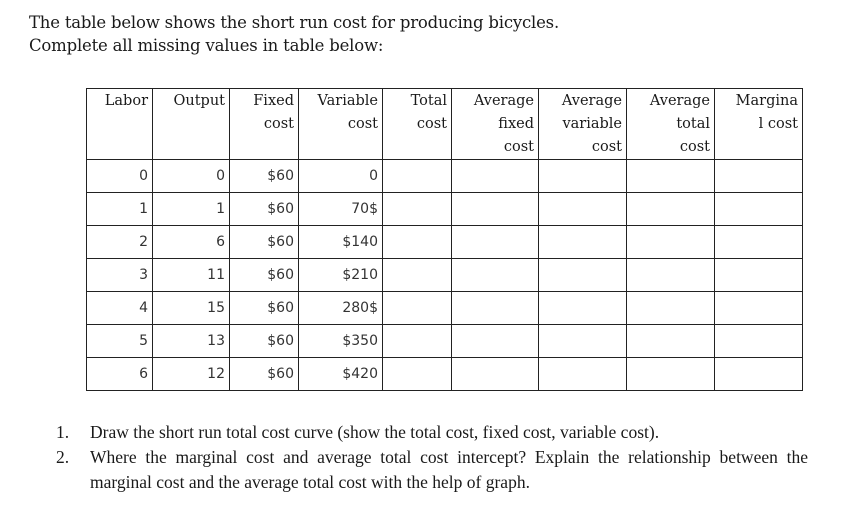 Image resolution: width=863 pixels, height=508 pixels. Describe the element at coordinates (191, 341) in the screenshot. I see `cell-output: 13` at that location.